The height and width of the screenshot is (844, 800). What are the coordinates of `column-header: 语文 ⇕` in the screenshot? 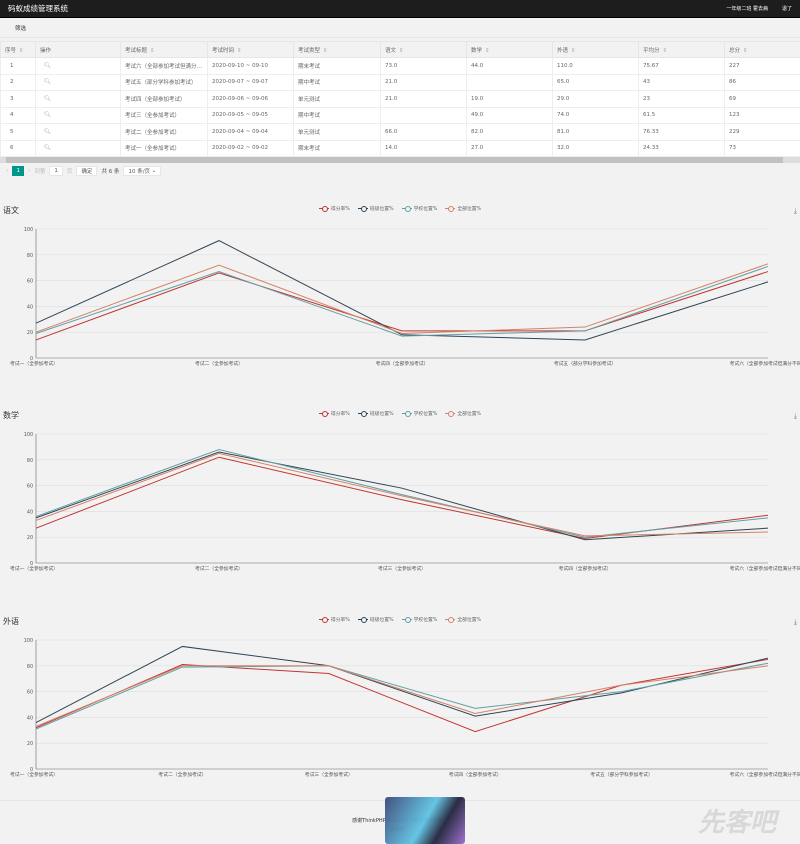 It's located at (423, 49).